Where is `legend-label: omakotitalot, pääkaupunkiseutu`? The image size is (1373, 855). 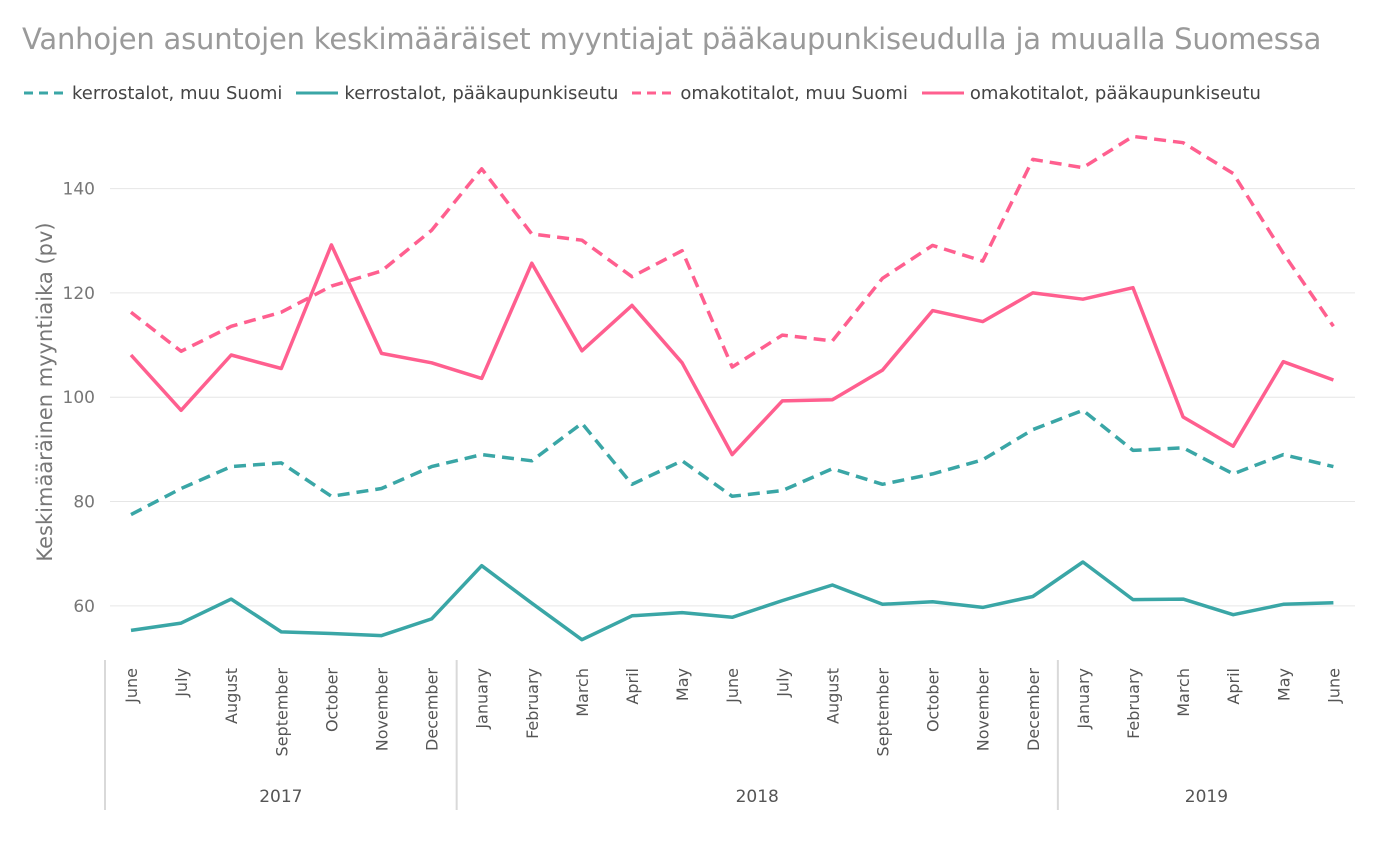 legend-label: omakotitalot, pääkaupunkiseutu is located at coordinates (1115, 93).